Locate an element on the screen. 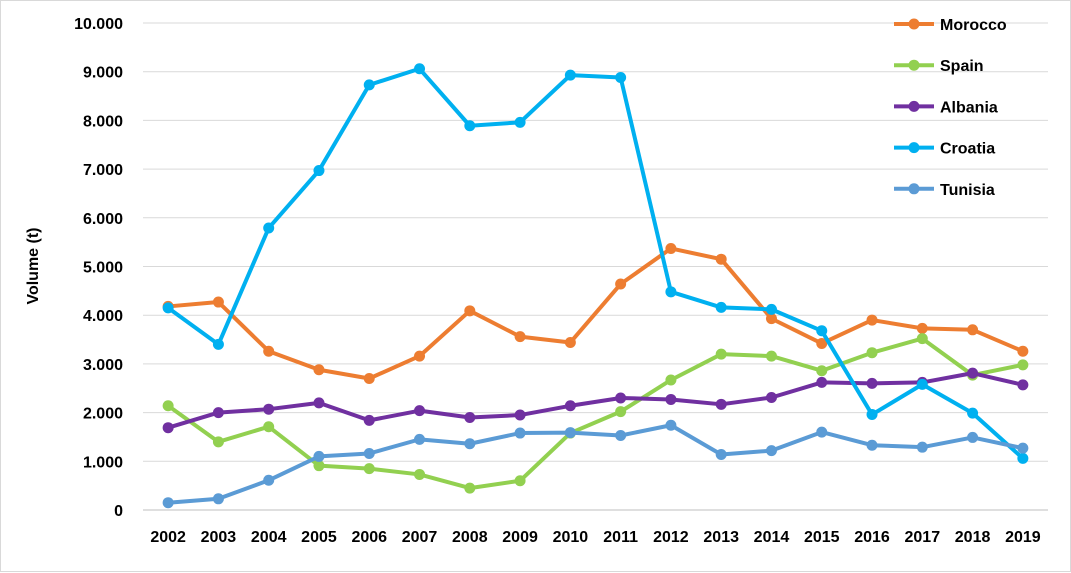 This screenshot has width=1071, height=573. y-tick-label: 0 is located at coordinates (118, 511).